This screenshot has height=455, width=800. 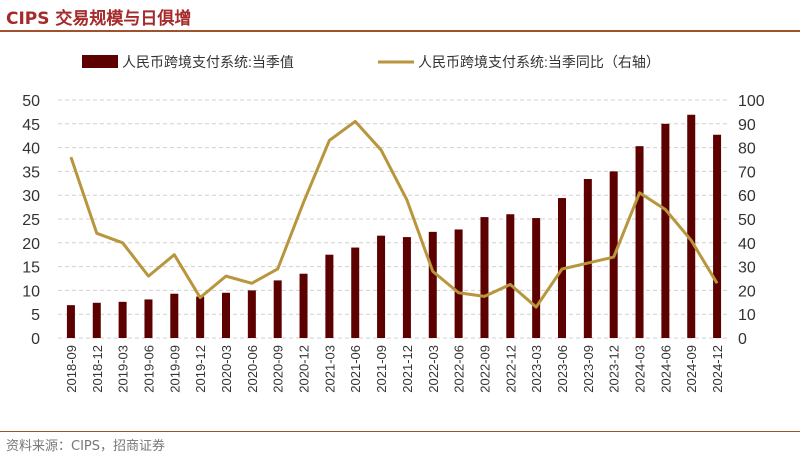 What do you see at coordinates (562, 369) in the screenshot?
I see `x-tick-label: 2023-06` at bounding box center [562, 369].